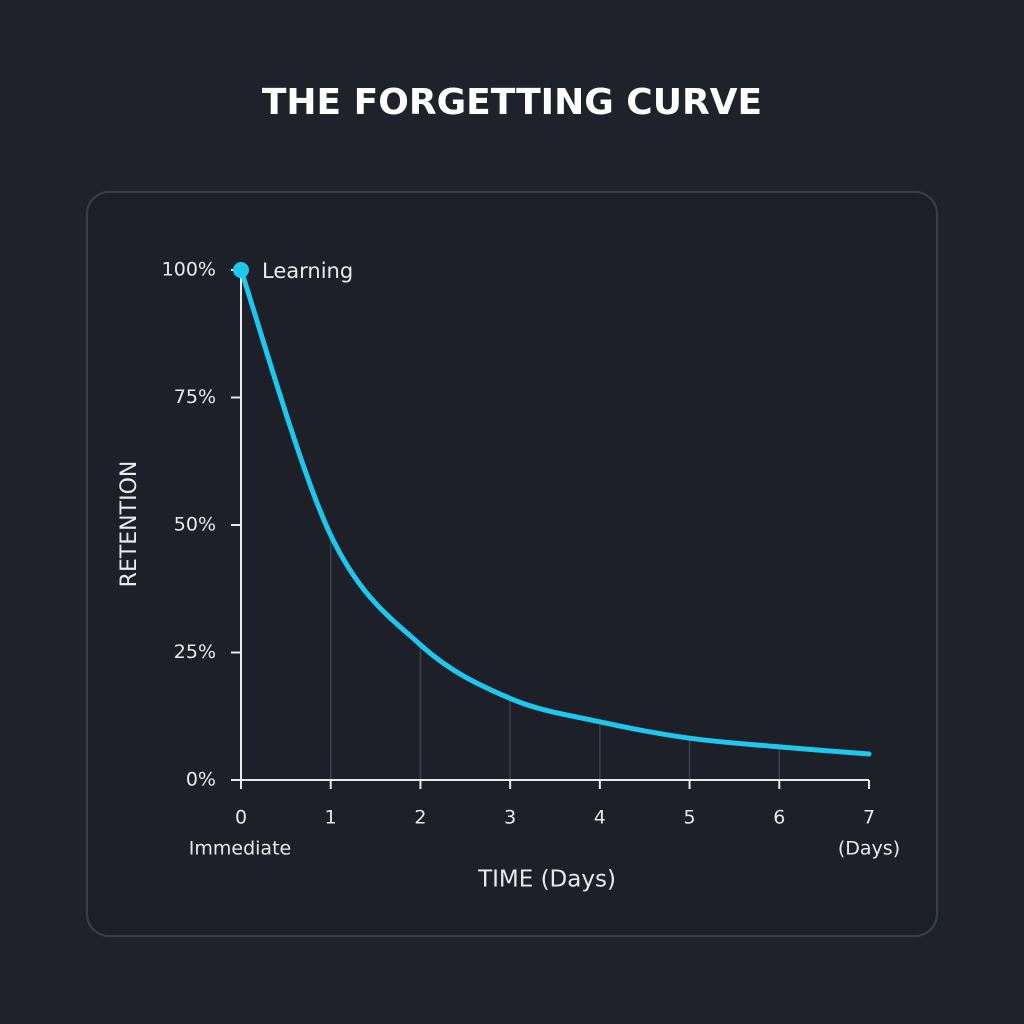 The width and height of the screenshot is (1024, 1024). What do you see at coordinates (420, 818) in the screenshot?
I see `x-tick-label: 2` at bounding box center [420, 818].